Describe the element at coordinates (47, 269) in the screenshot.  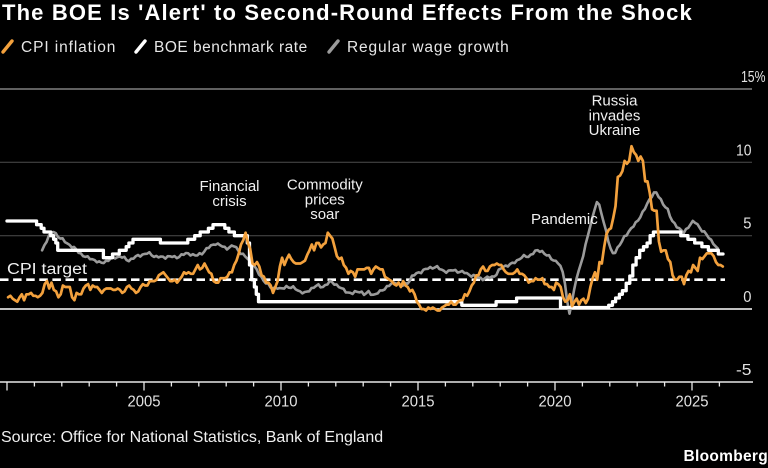
I see `svg-text: CPI target` at that location.